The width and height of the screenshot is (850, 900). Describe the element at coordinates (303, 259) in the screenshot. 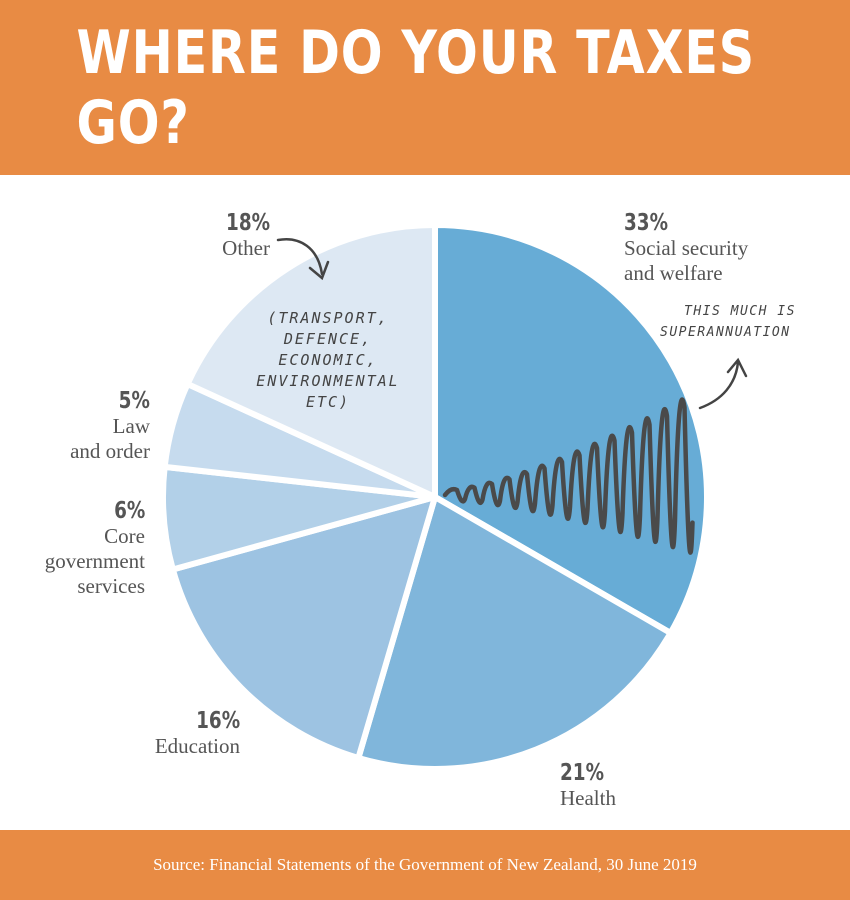

I see `other-arrow` at that location.